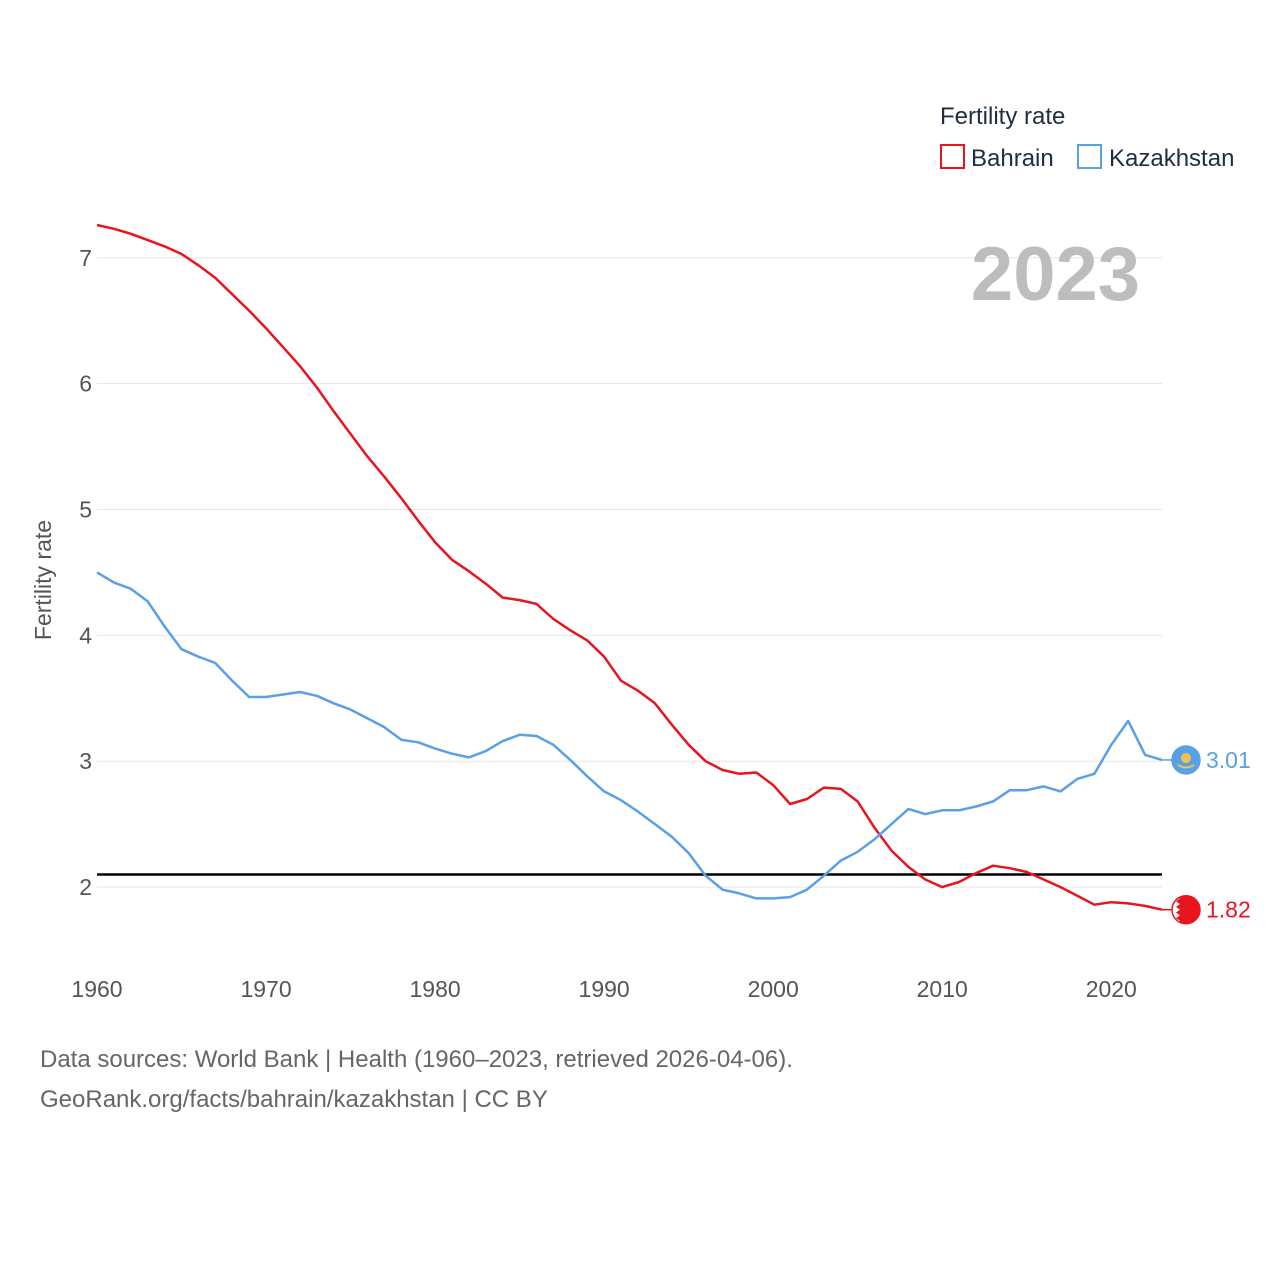  Describe the element at coordinates (1228, 910) in the screenshot. I see `end-value-label-bahrain: 1.82` at that location.